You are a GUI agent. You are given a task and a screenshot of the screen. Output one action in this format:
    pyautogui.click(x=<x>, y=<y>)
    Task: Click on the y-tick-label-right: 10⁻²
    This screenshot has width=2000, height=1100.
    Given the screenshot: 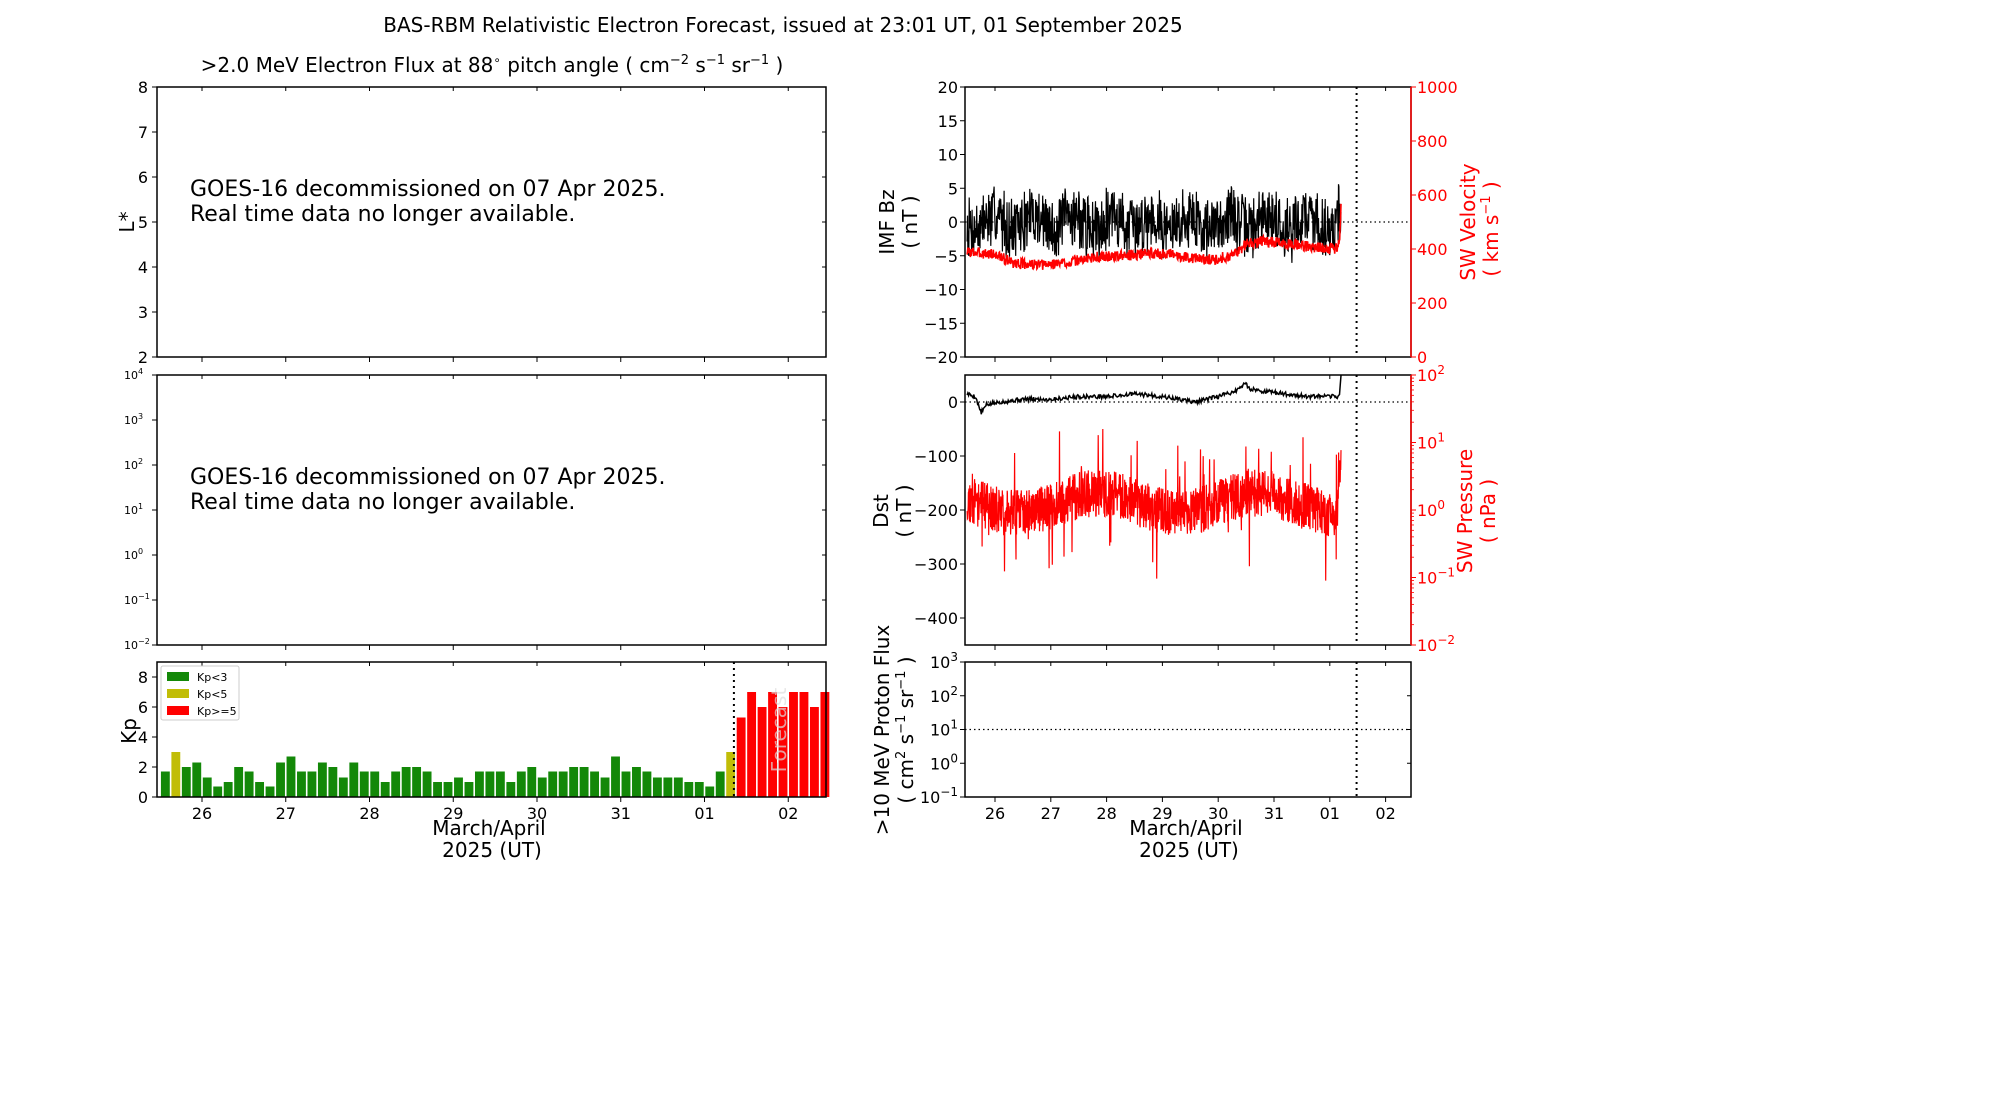 What is the action you would take?
    pyautogui.click(x=1436, y=644)
    